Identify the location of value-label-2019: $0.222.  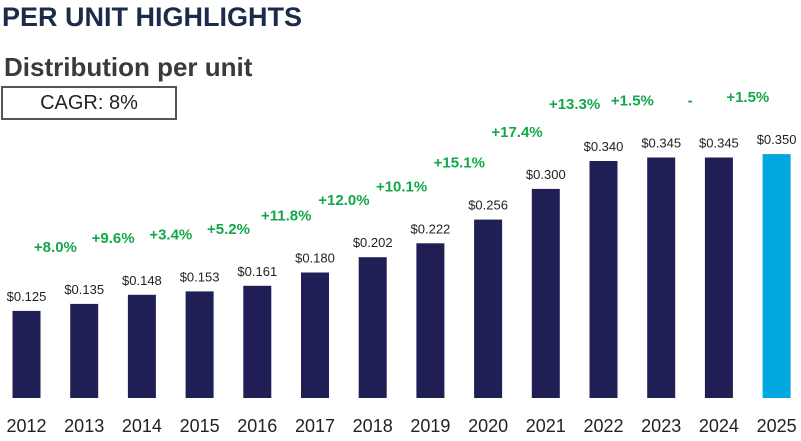
(431, 228).